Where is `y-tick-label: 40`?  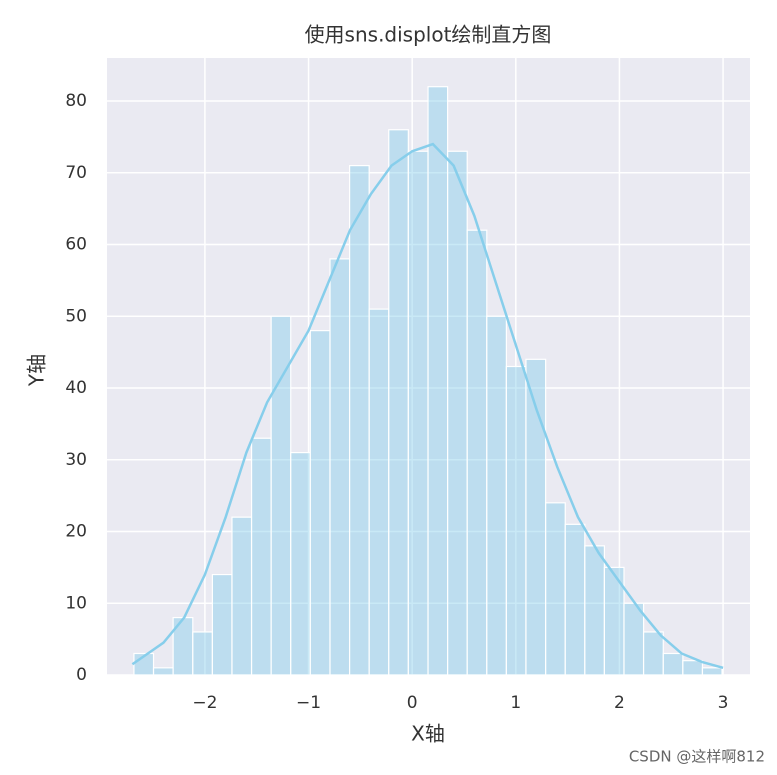
y-tick-label: 40 is located at coordinates (76, 388).